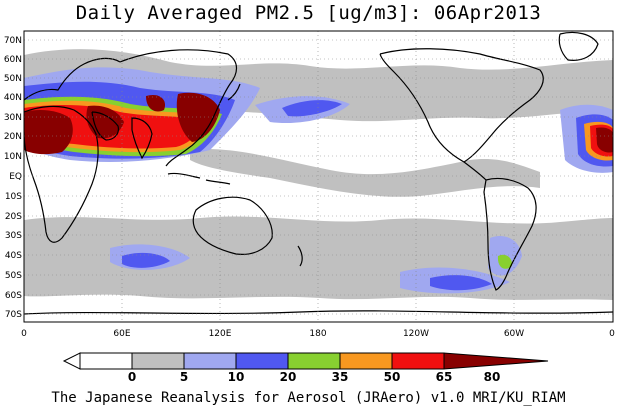  What do you see at coordinates (198, 117) in the screenshot?
I see `darkred-field-china` at bounding box center [198, 117].